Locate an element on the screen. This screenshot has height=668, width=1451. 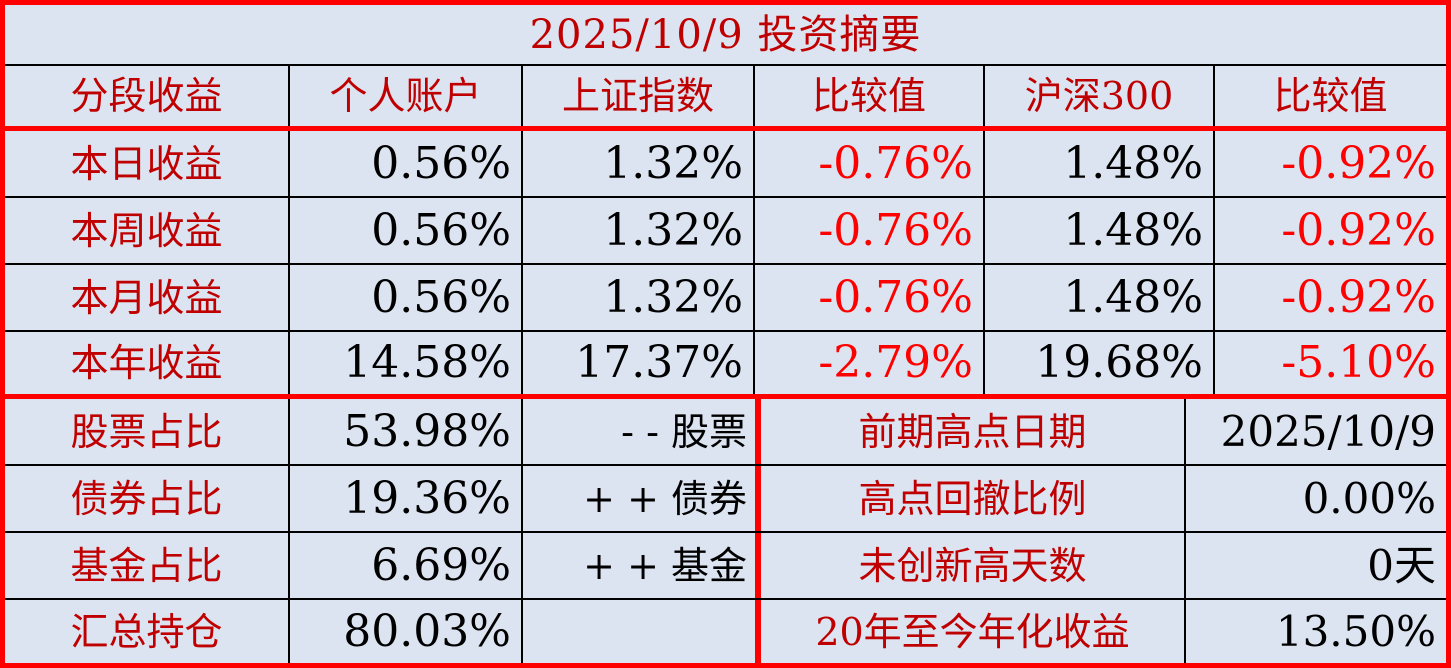
stats-zone: 高点回撤比例 0.00% is located at coordinates (1100, 498).